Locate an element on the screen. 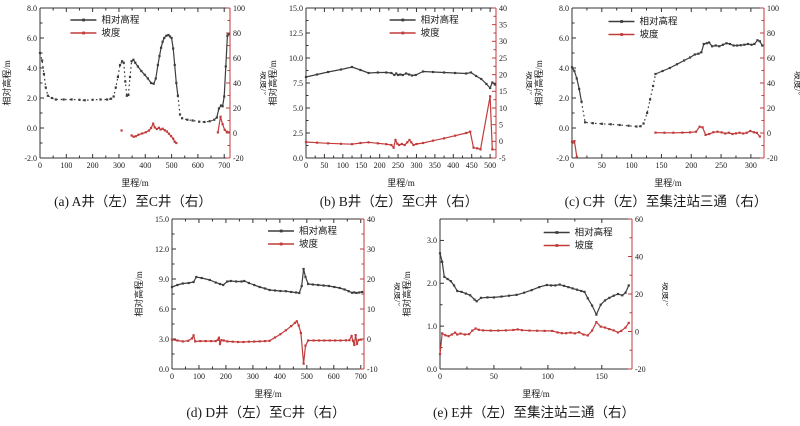 The image size is (800, 426). svg-text: 15 is located at coordinates (503, 91).